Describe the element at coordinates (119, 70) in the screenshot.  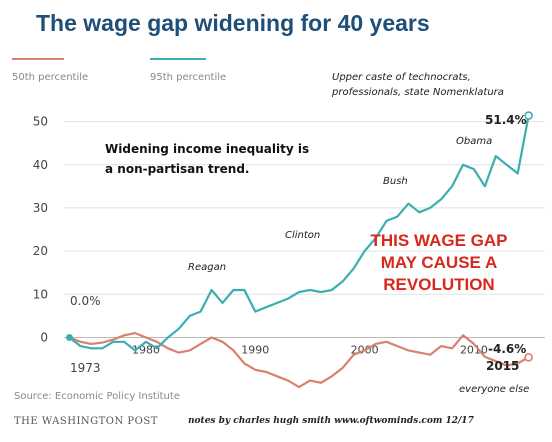
I see `legend: 50th percentile 95th percentile` at that location.